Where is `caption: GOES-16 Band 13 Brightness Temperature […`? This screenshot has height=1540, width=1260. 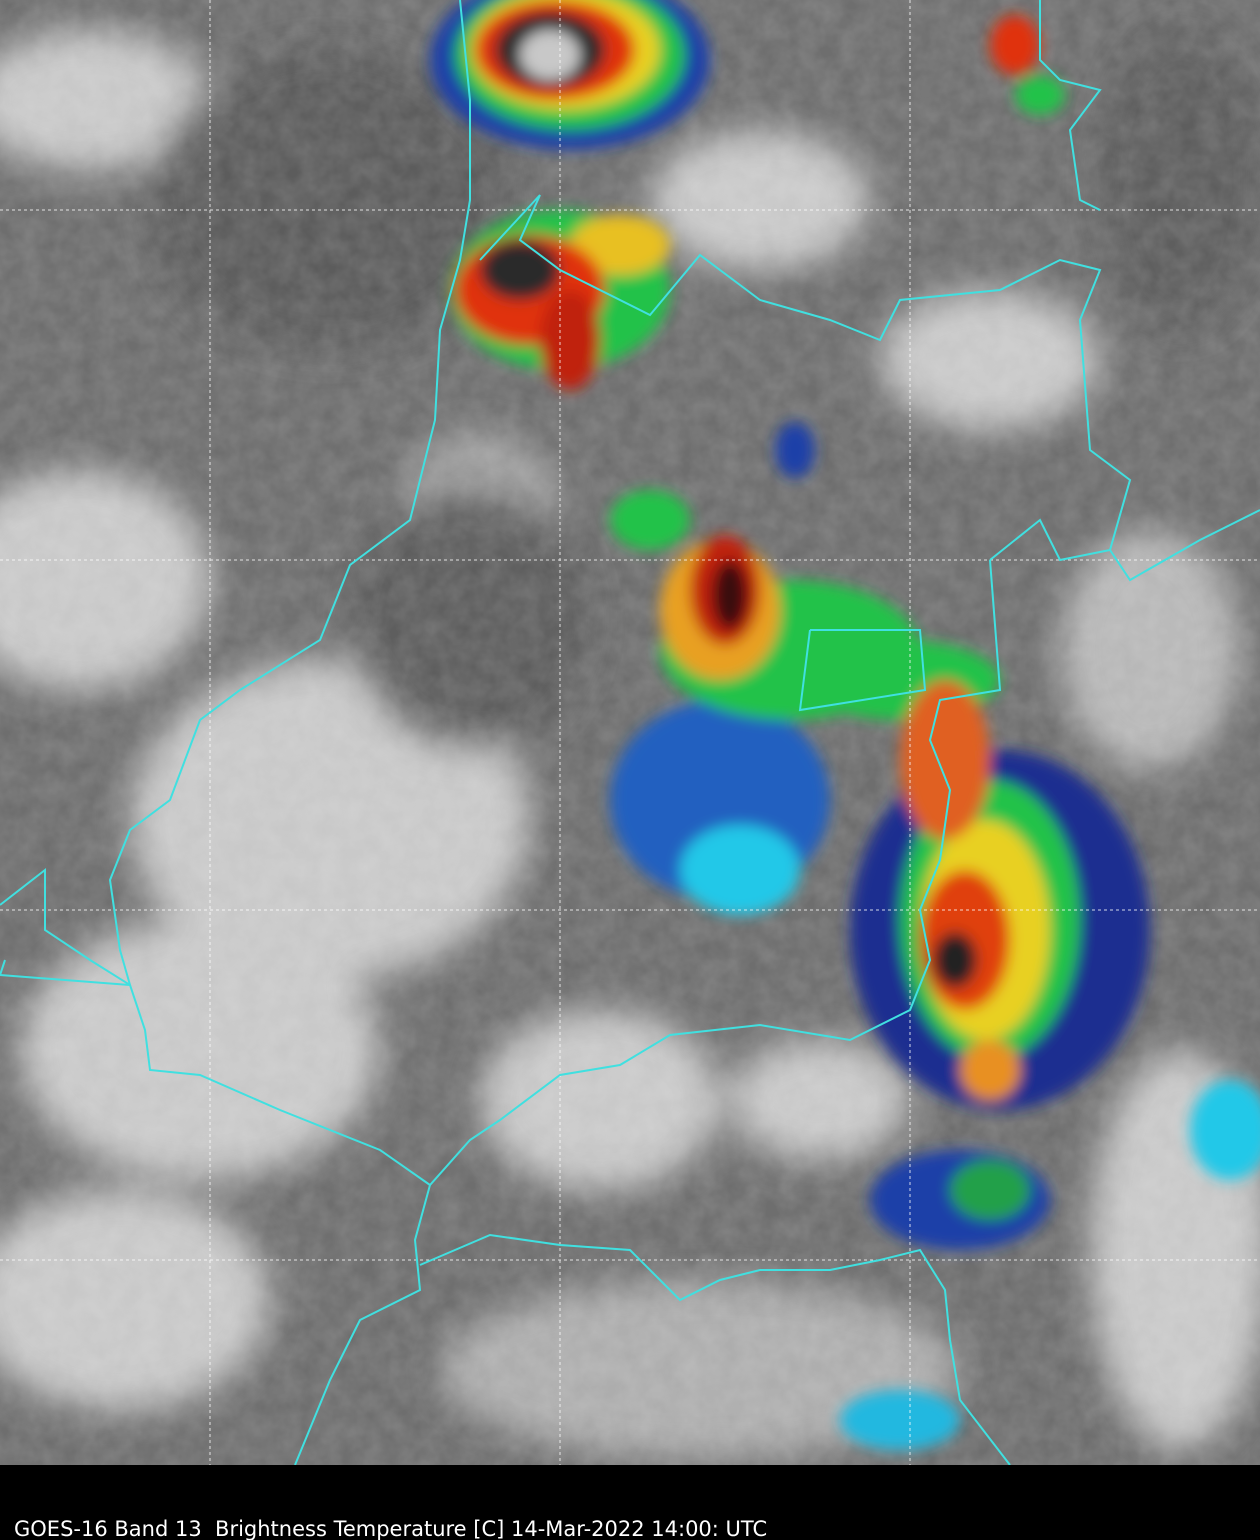 caption: GOES-16 Band 13 Brightness Temperature [… is located at coordinates (390, 1528).